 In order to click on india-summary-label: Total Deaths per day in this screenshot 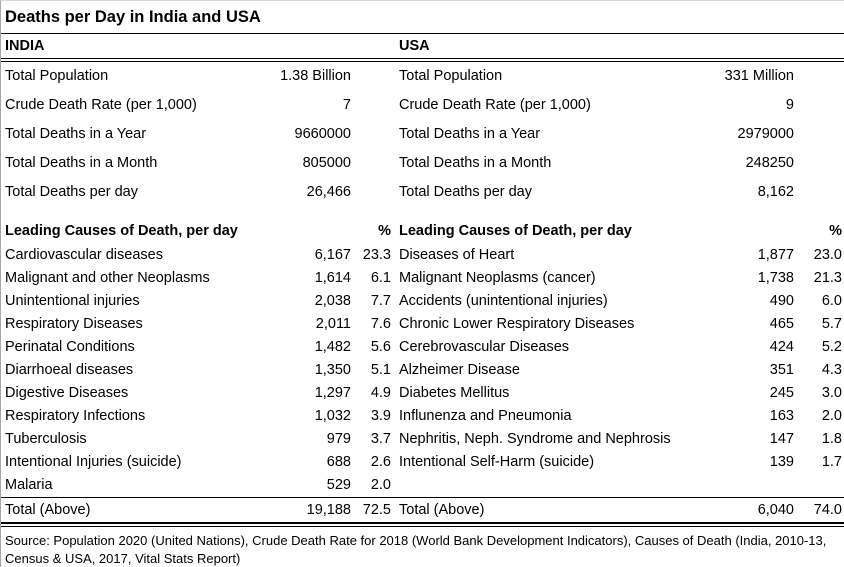, I will do `click(71, 192)`.